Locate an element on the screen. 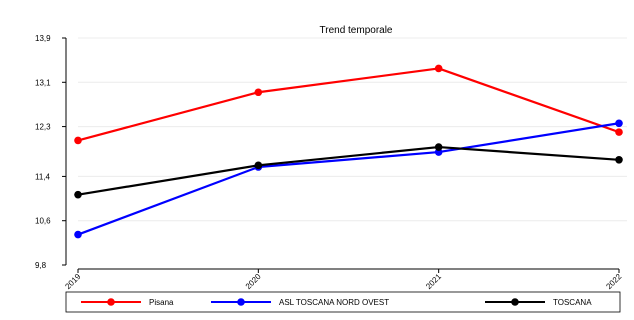 The height and width of the screenshot is (320, 634). series-line is located at coordinates (348, 170).